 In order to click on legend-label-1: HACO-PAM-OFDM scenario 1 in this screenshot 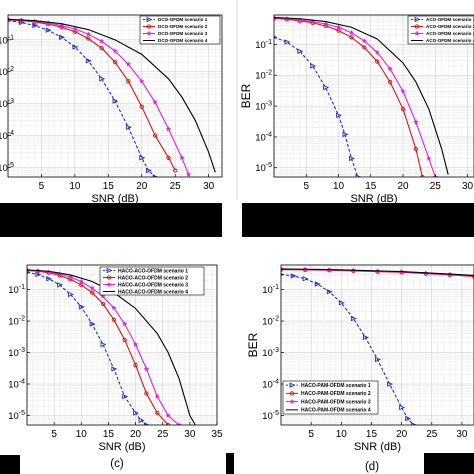, I will do `click(336, 386)`.